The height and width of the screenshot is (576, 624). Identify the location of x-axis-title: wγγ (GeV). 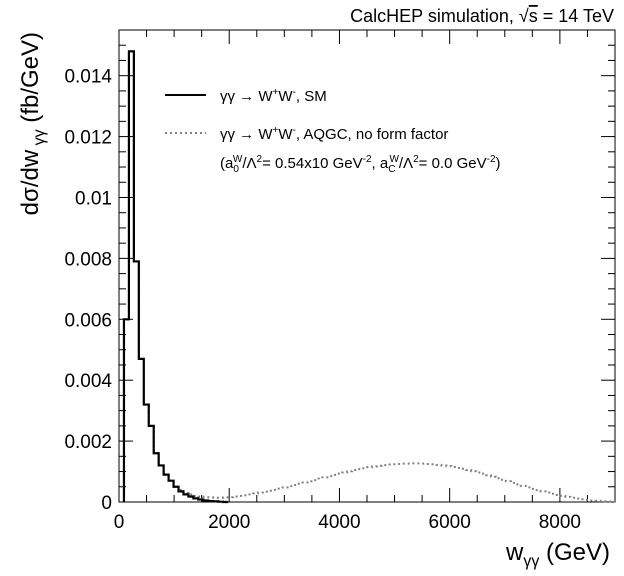
(557, 554).